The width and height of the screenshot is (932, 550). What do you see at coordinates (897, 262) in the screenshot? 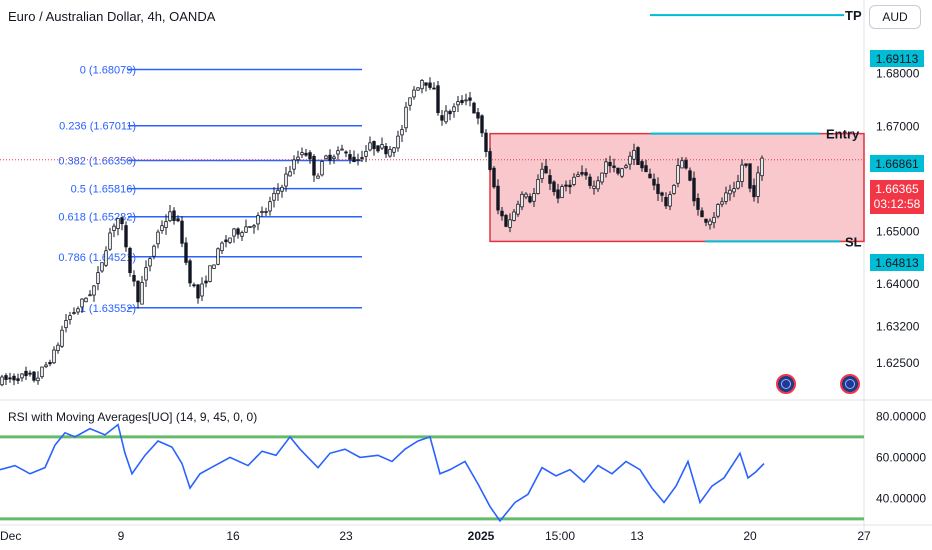
I see `sl-price-badge: 1.64813` at bounding box center [897, 262].